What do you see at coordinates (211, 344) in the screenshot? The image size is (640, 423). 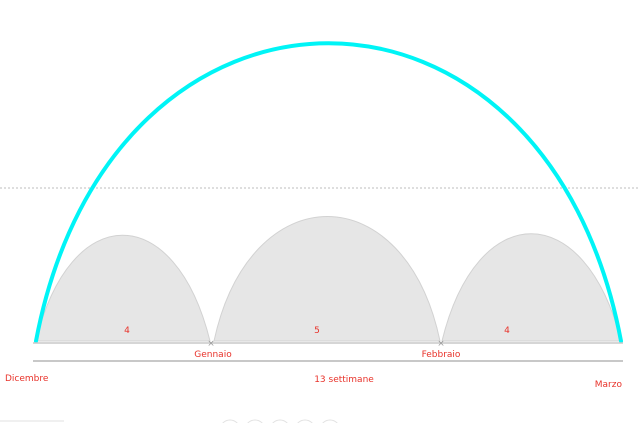 I see `marker-gennaio: ×` at bounding box center [211, 344].